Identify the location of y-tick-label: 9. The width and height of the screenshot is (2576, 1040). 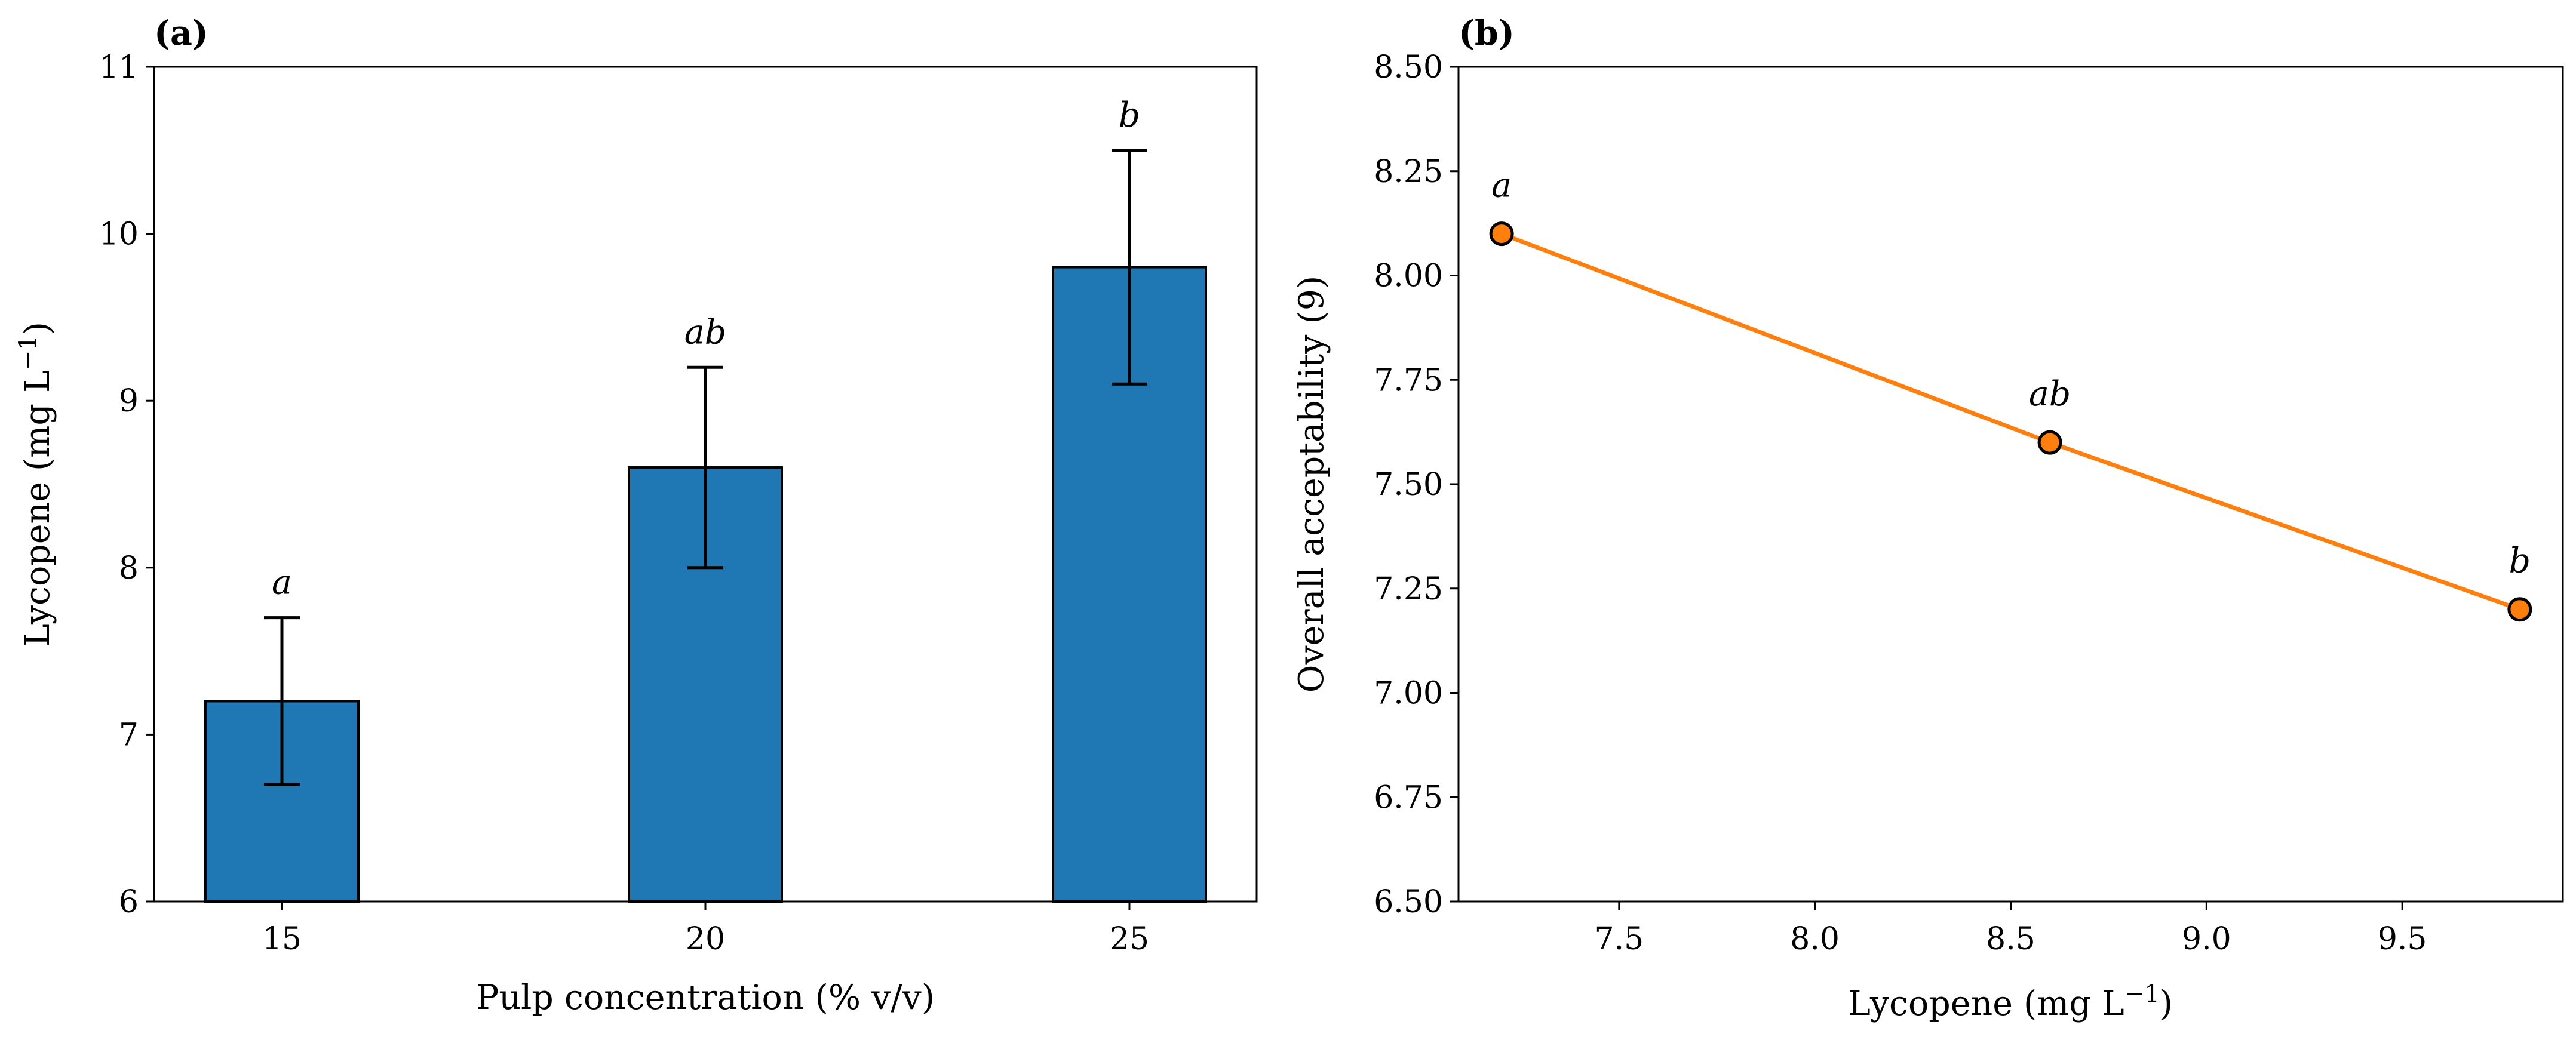
(129, 401).